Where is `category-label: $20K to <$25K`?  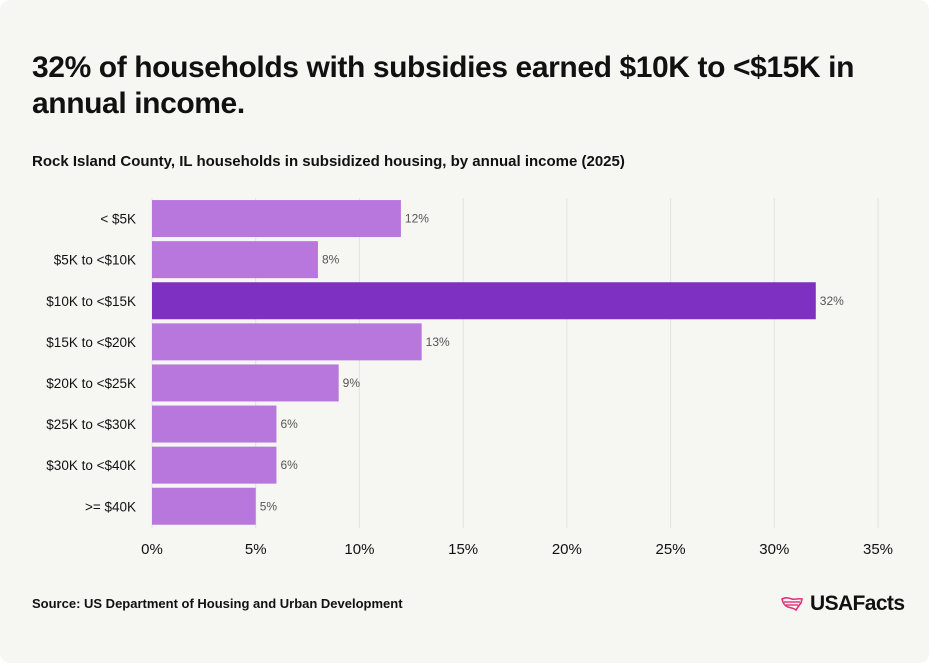 category-label: $20K to <$25K is located at coordinates (91, 383).